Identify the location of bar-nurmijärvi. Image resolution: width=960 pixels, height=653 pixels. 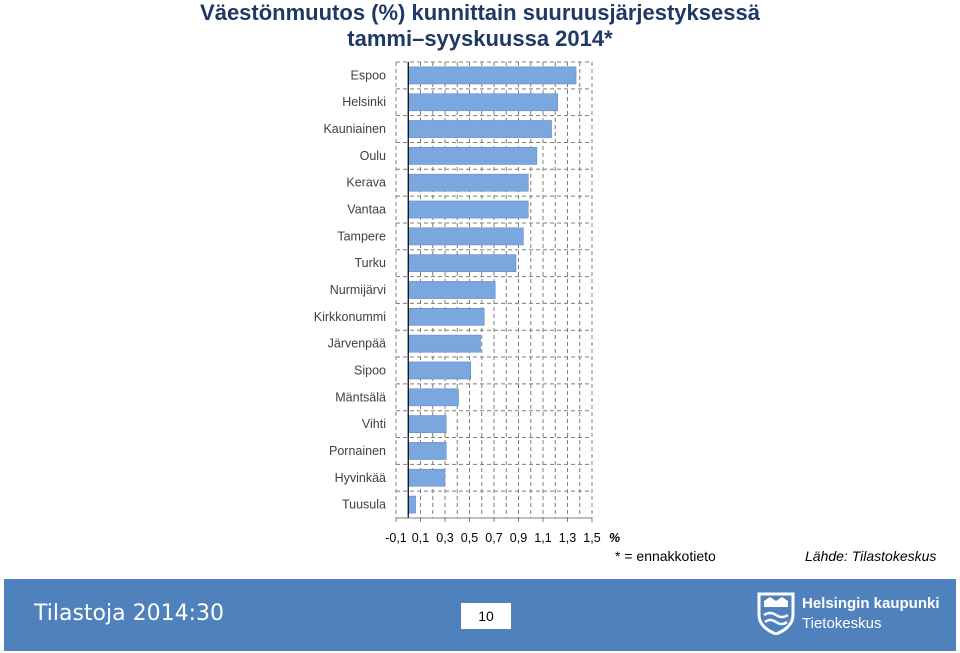
(452, 290).